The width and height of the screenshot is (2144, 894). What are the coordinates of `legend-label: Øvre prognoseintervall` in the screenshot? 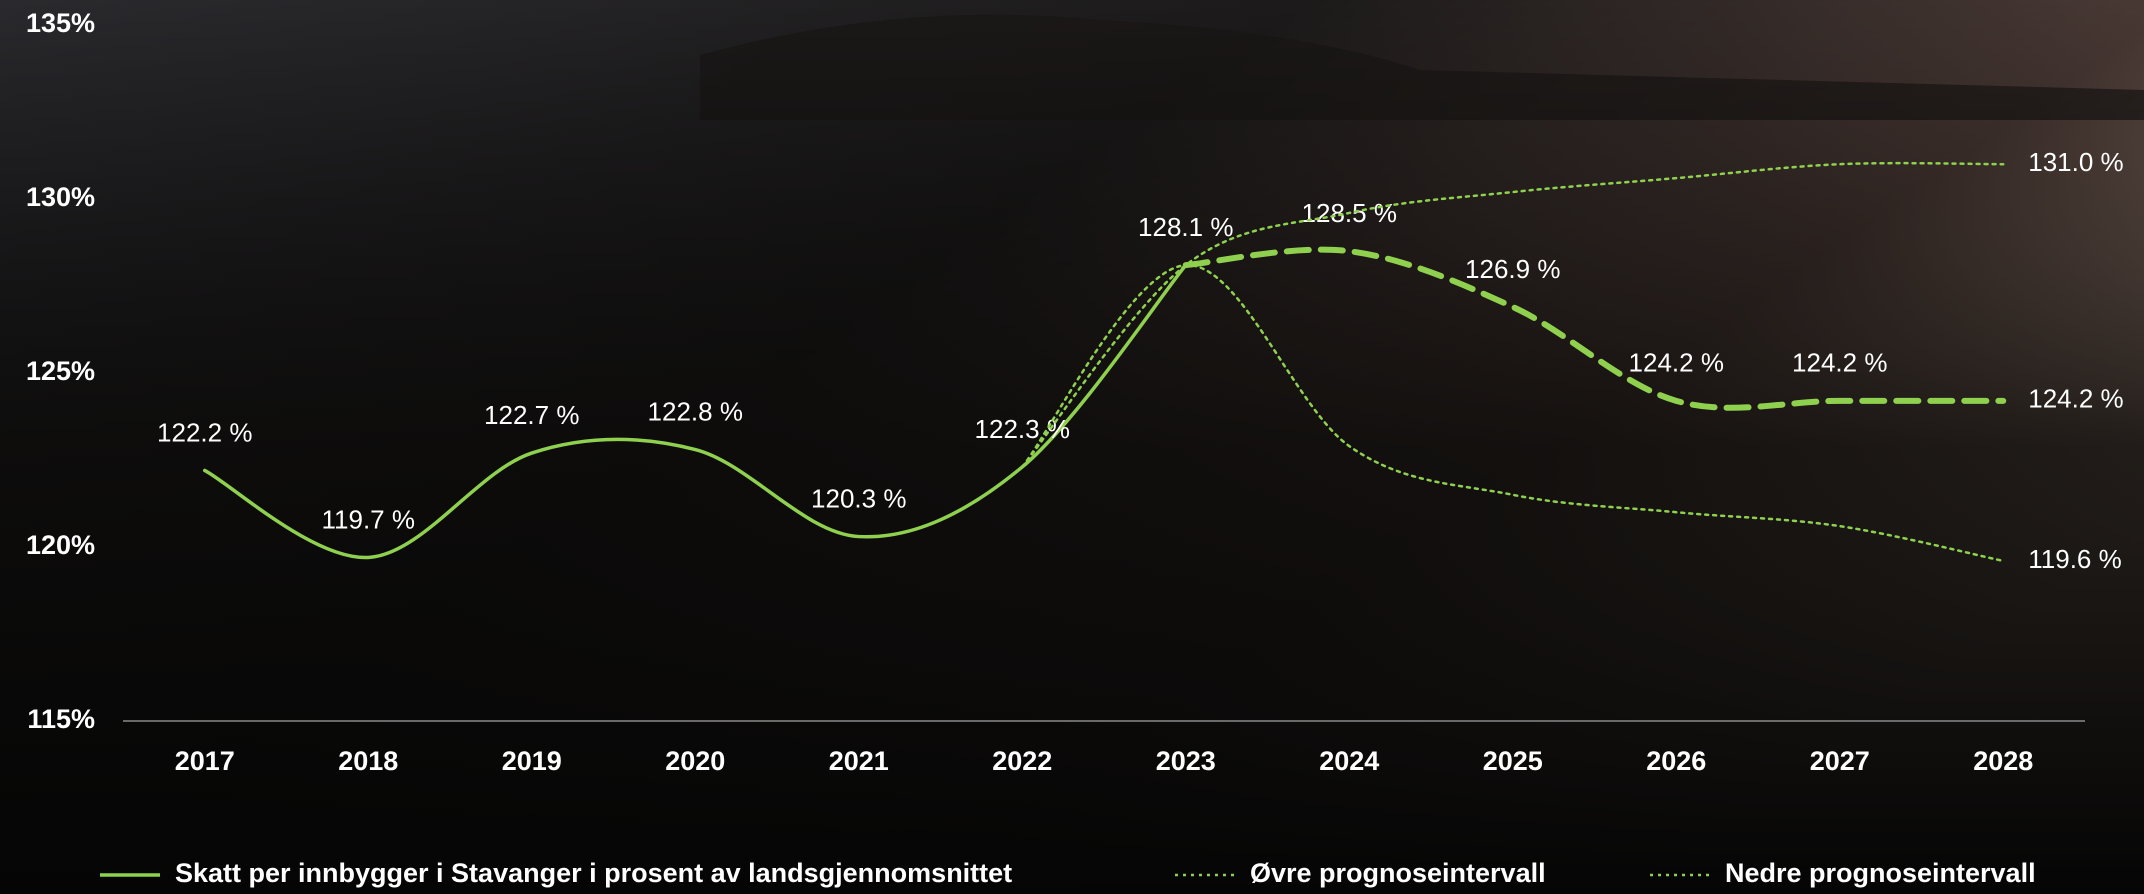 It's located at (1398, 873).